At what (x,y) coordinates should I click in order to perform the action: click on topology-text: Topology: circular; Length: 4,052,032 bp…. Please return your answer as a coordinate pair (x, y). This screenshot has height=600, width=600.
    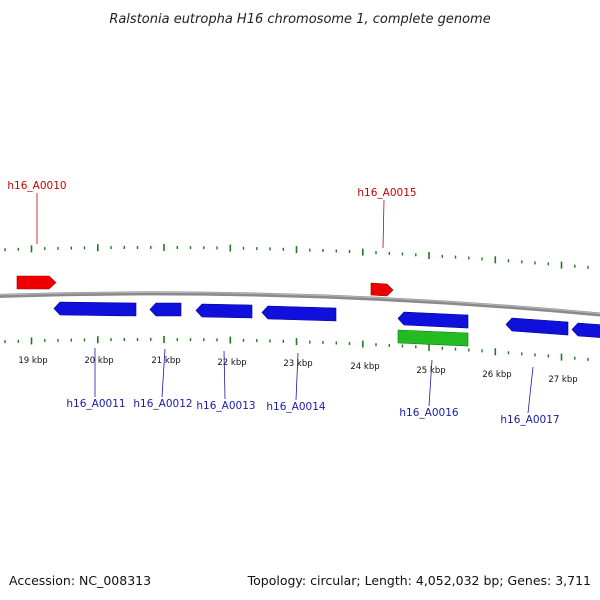
    Looking at the image, I should click on (419, 580).